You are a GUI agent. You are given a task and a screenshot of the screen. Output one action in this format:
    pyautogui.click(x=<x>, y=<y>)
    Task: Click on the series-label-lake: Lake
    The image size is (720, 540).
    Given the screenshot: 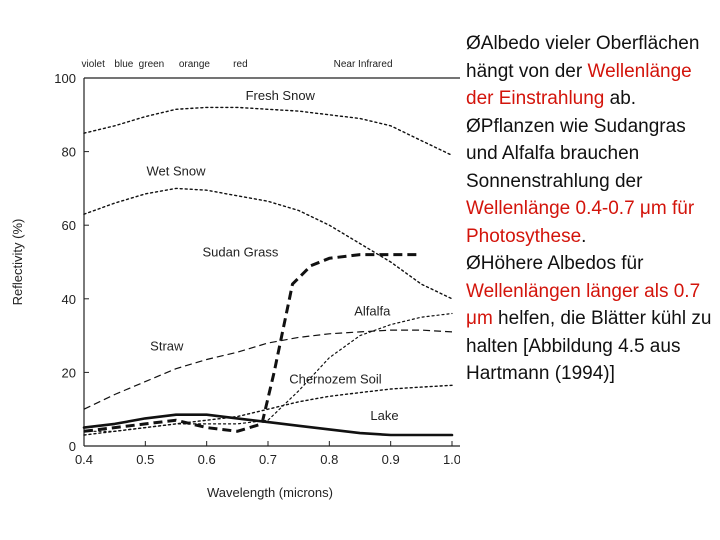 What is the action you would take?
    pyautogui.click(x=384, y=415)
    